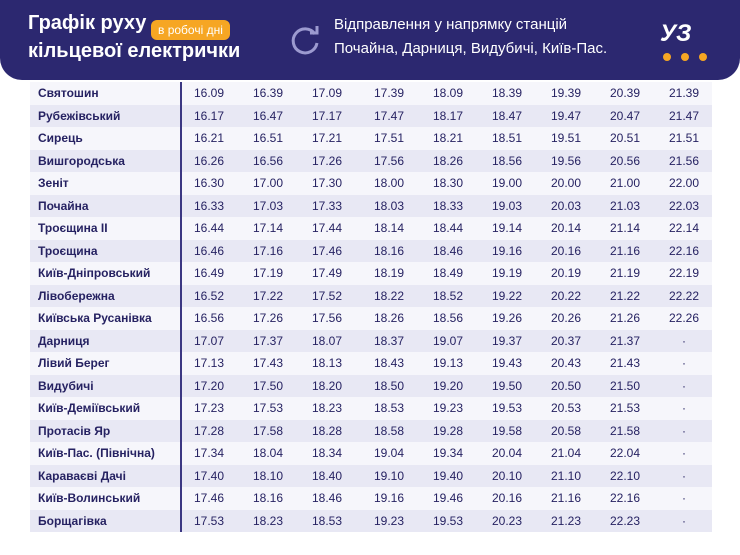 Image resolution: width=740 pixels, height=555 pixels. What do you see at coordinates (684, 273) in the screenshot?
I see `departure-time: 22.19` at bounding box center [684, 273].